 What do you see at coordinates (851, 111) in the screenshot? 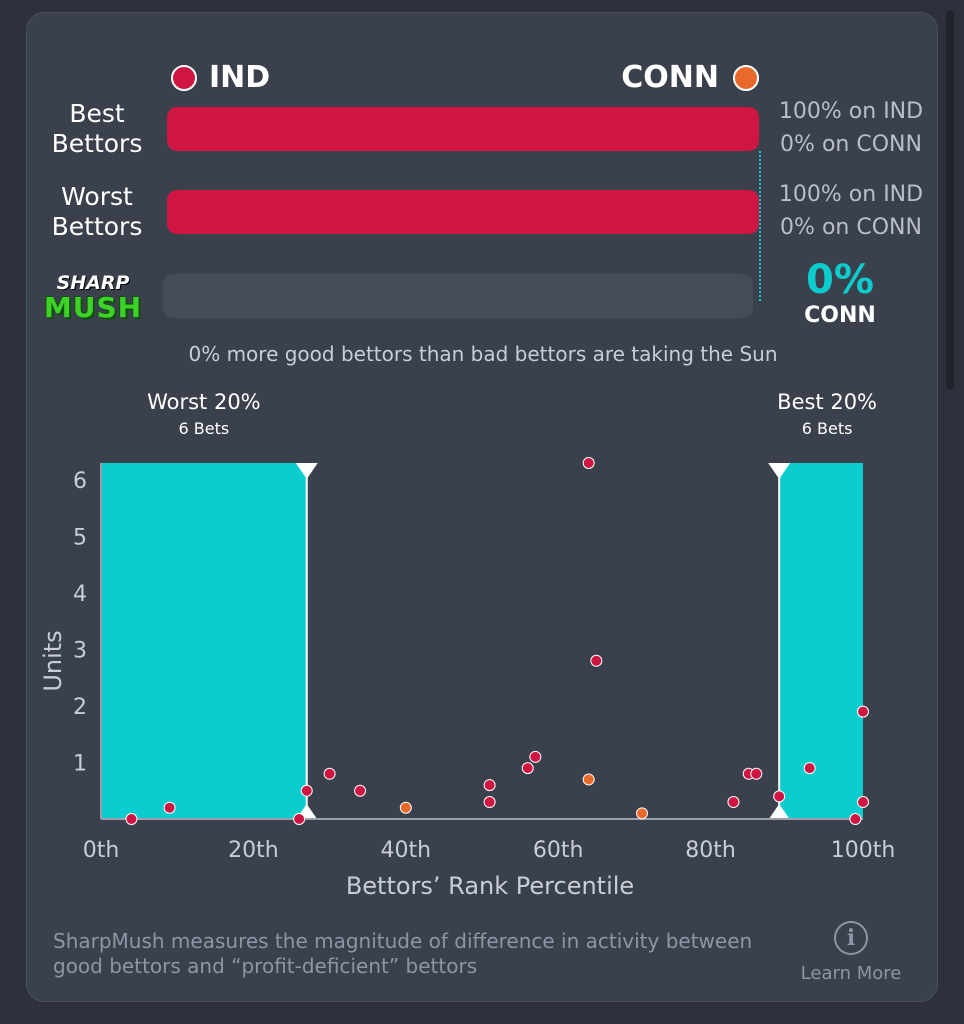
I see `best-bettors-ind-pct: 100% on IND` at bounding box center [851, 111].